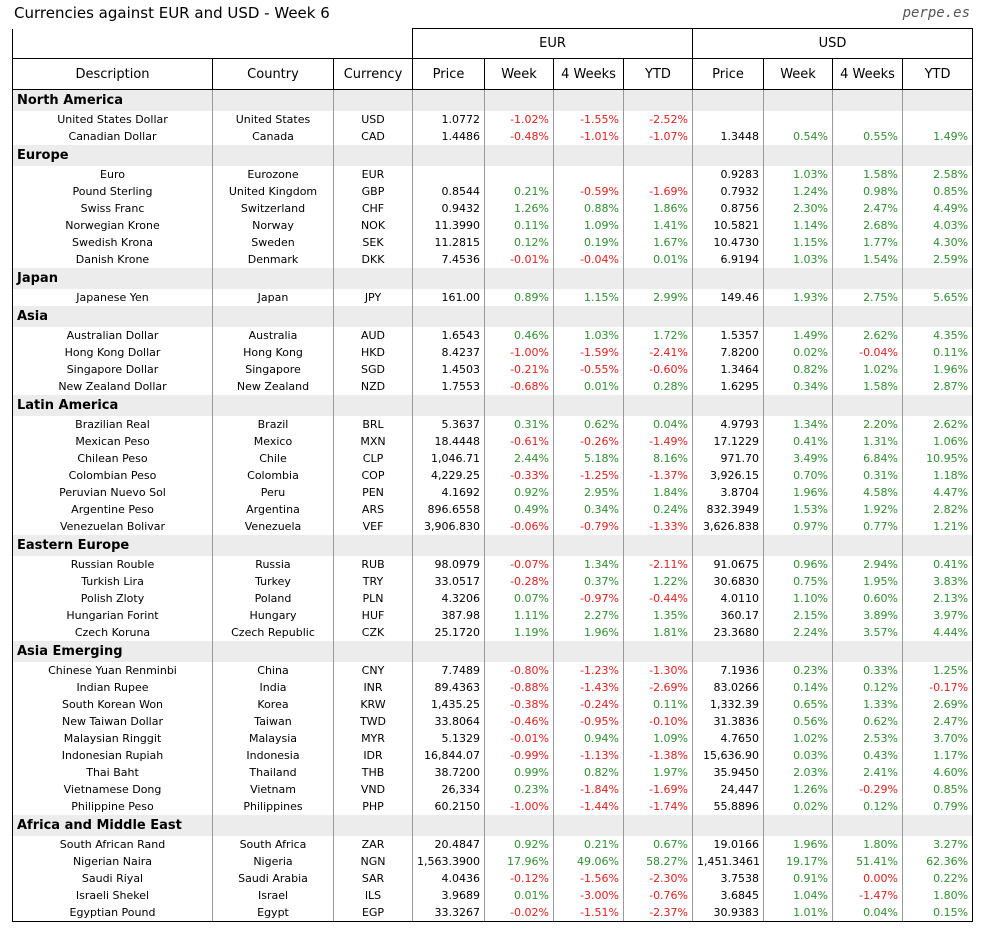 The height and width of the screenshot is (940, 984). I want to click on change-cell: 0.11%, so click(519, 225).